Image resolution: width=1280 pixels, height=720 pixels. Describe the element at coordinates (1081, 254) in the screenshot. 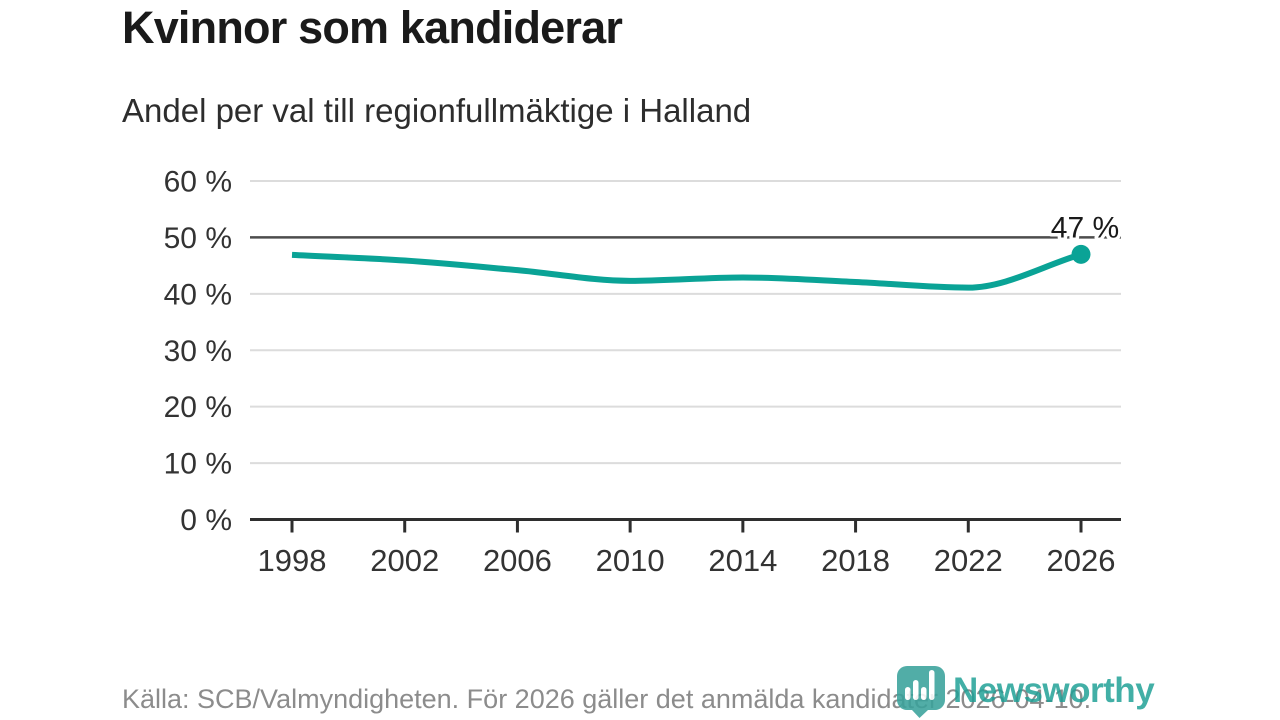

I see `last-point-marker` at that location.